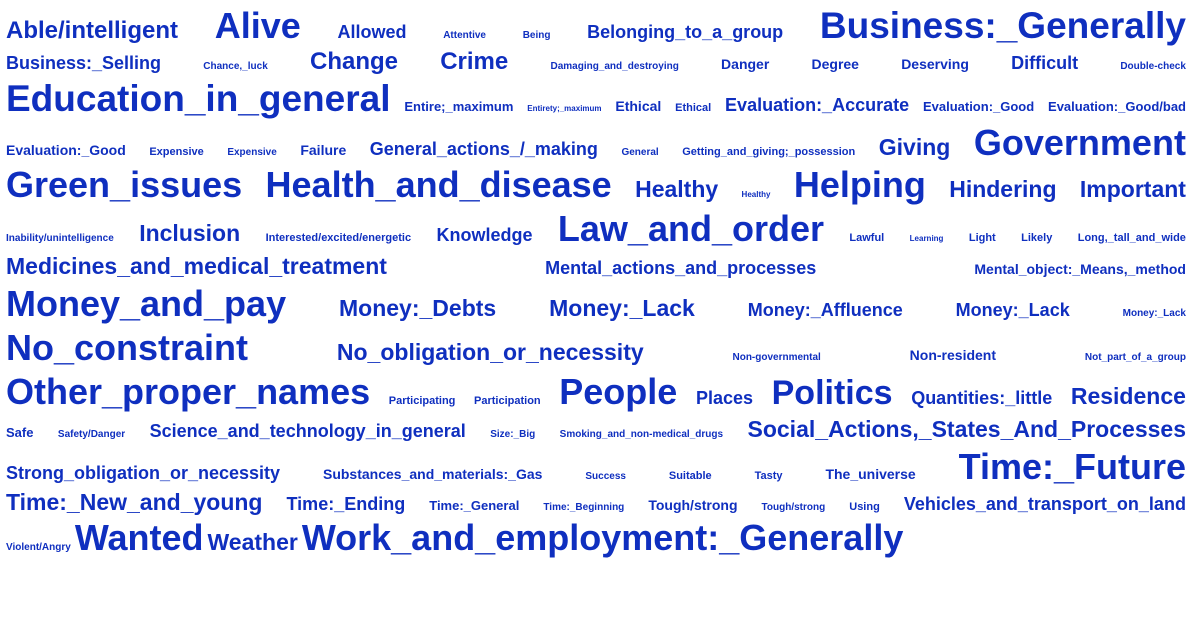 The width and height of the screenshot is (1192, 620). What do you see at coordinates (127, 347) in the screenshot?
I see `cloud-word: No_constraint` at bounding box center [127, 347].